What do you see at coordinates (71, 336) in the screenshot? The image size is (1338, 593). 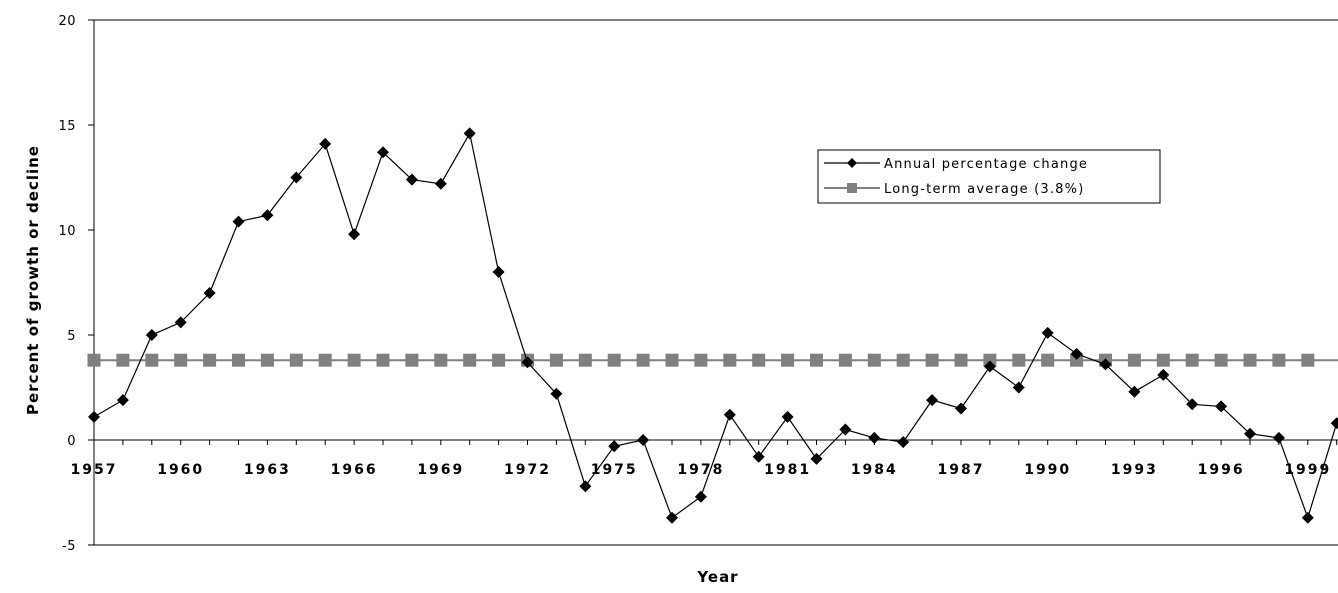 I see `y-tick-label: 5` at bounding box center [71, 336].